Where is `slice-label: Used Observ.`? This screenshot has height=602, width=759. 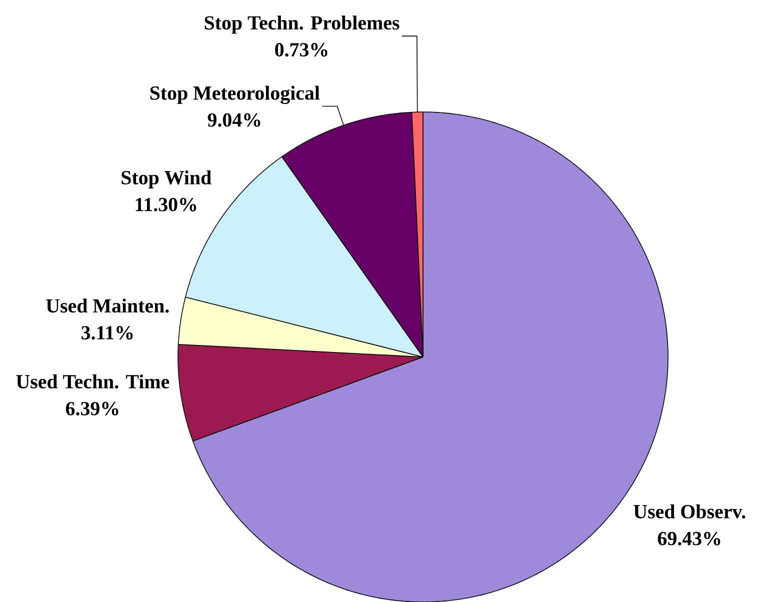 slice-label: Used Observ. is located at coordinates (690, 511).